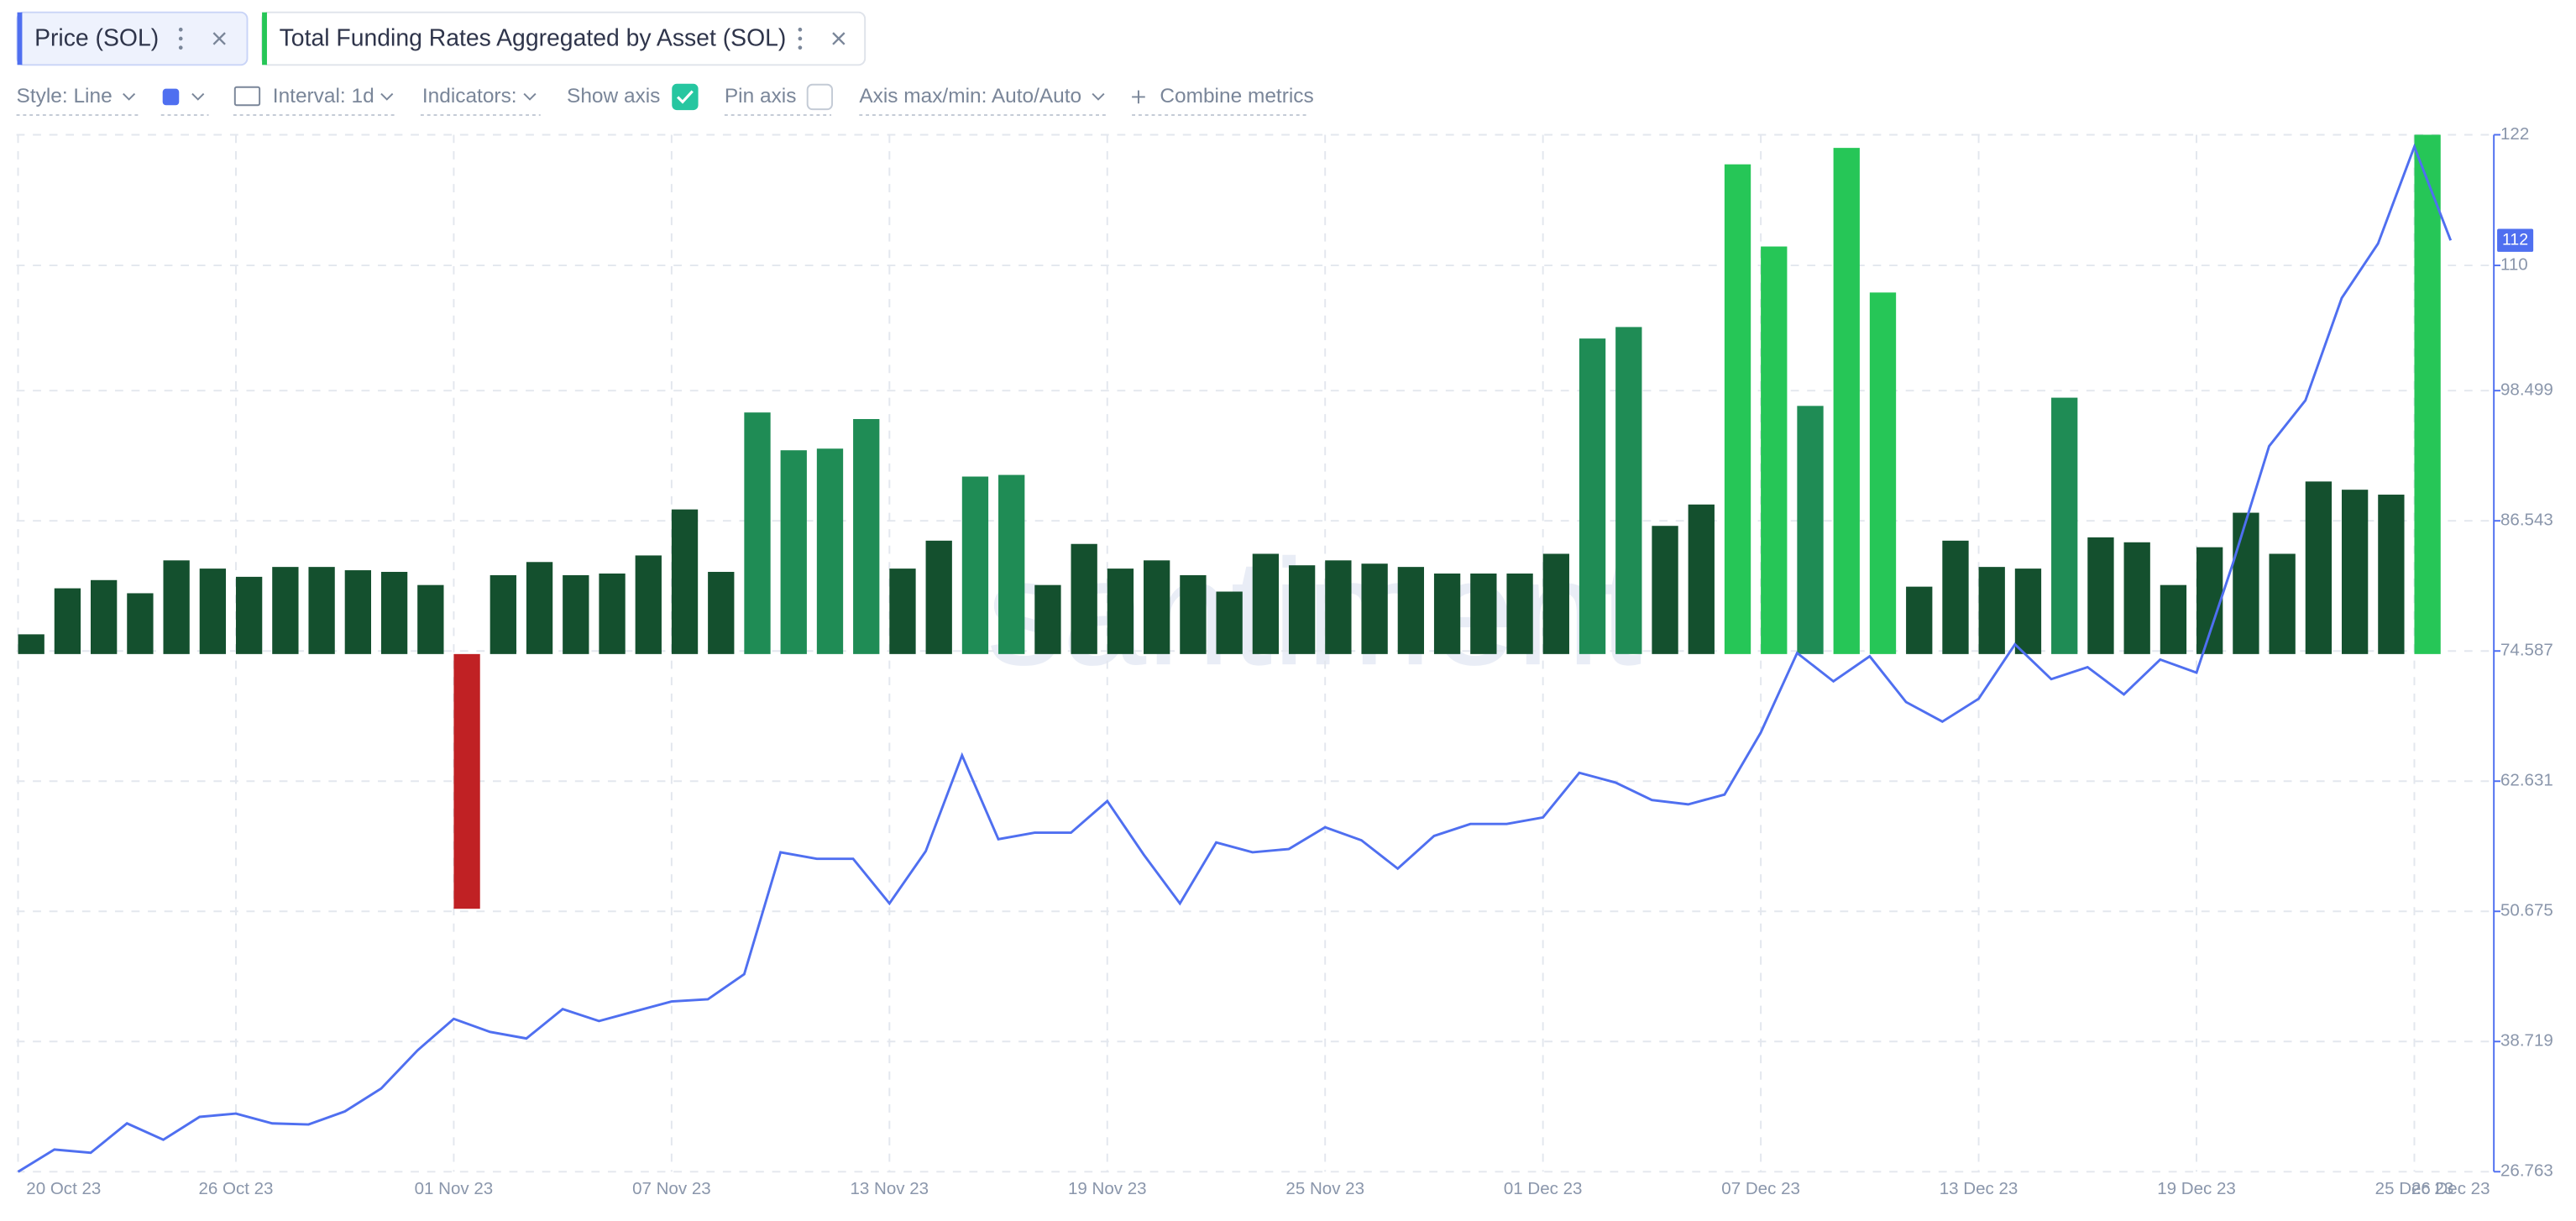  I want to click on y-tick-label: 98.499, so click(2526, 390).